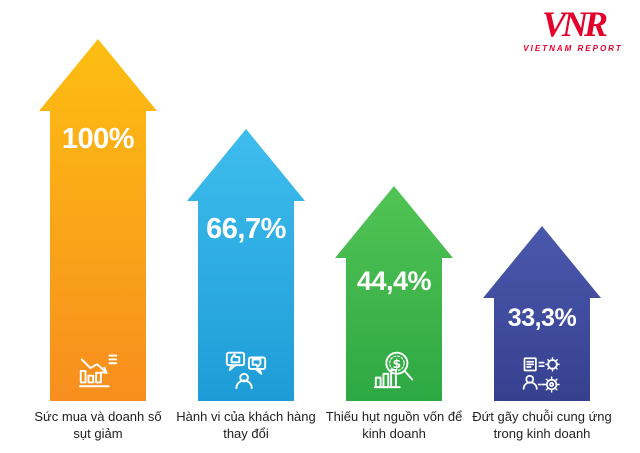  I want to click on category-label: Sức mua và doanh số sụt giảm, so click(98, 425).